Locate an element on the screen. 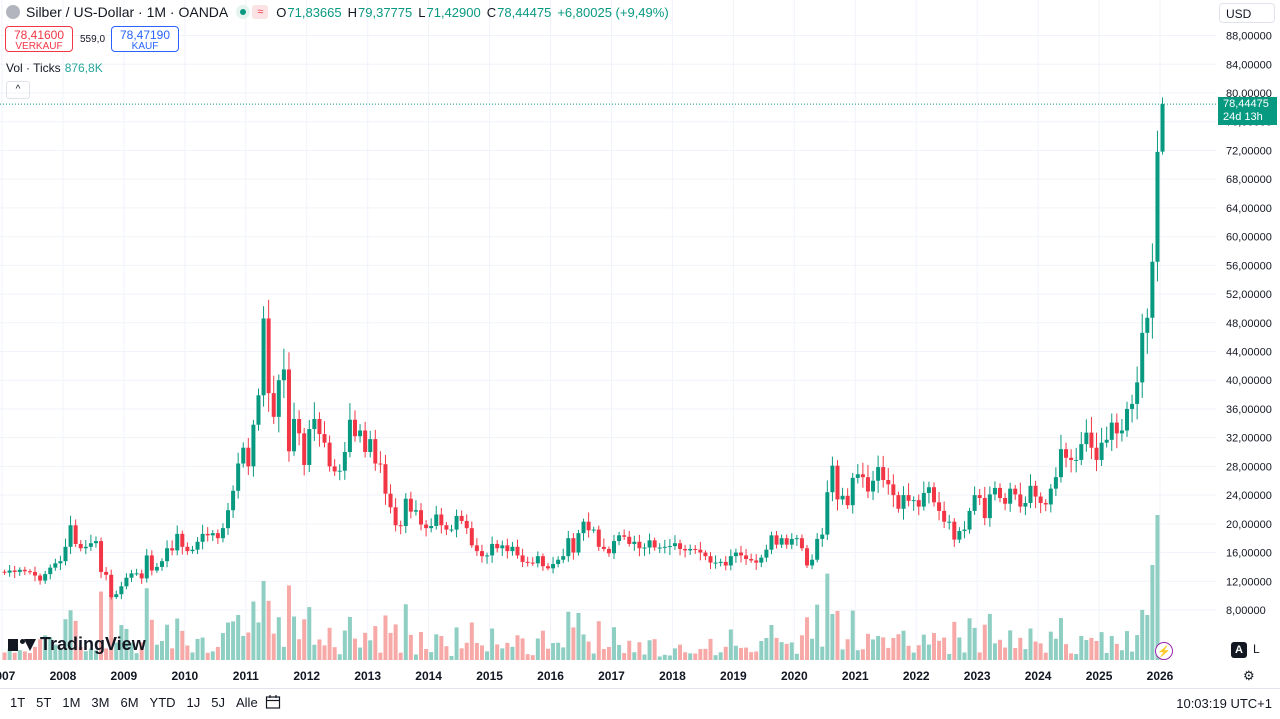  currency-selector: USD is located at coordinates (1247, 13).